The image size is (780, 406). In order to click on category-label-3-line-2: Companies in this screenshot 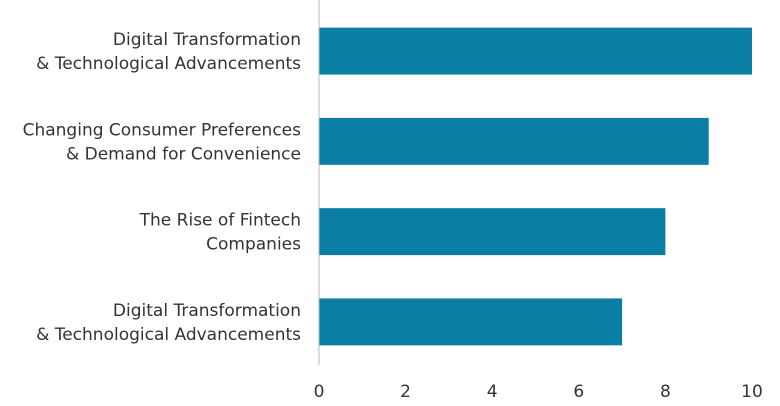, I will do `click(253, 245)`.